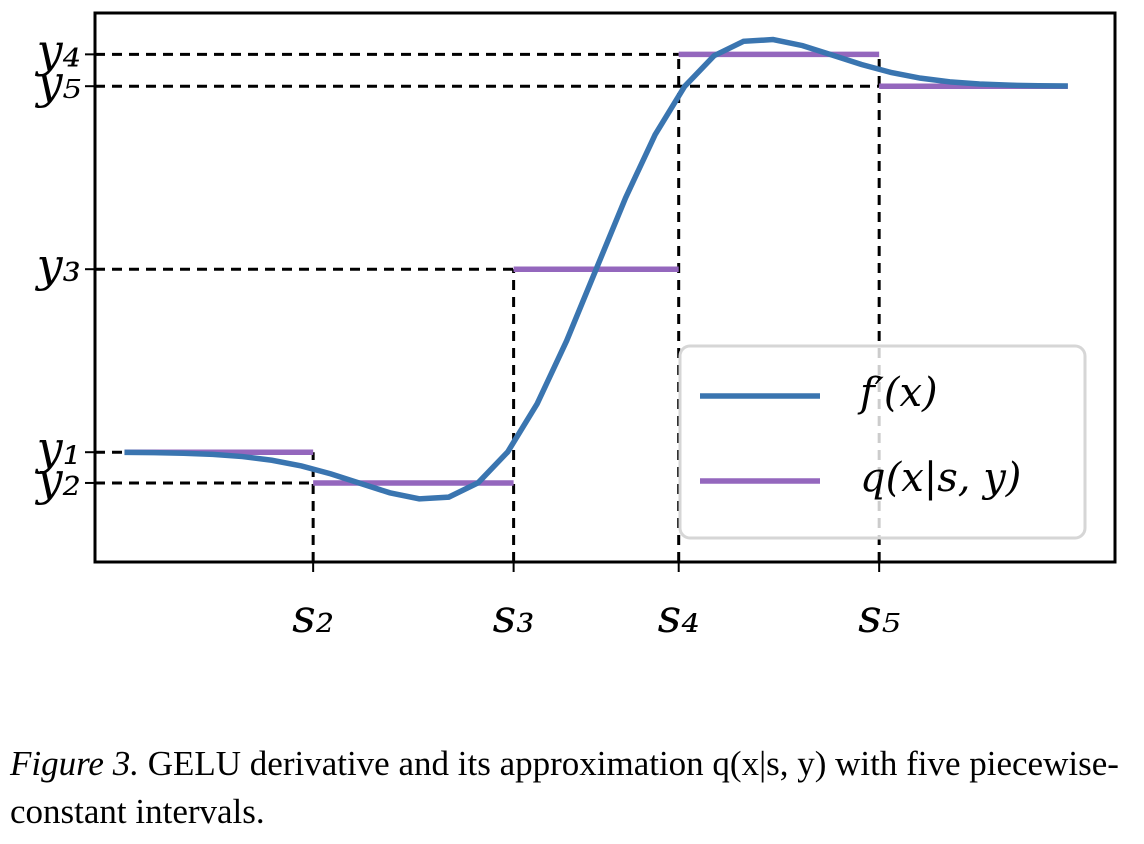  I want to click on y-tick-label: y₂, so click(58, 479).